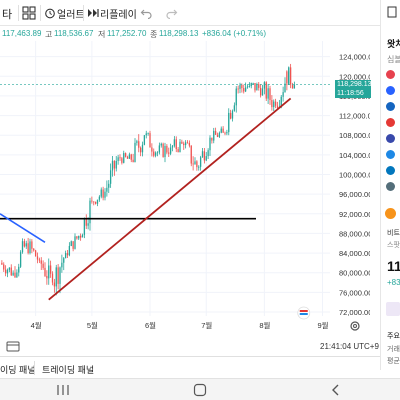  What do you see at coordinates (172, 13) in the screenshot?
I see `redo-icon` at bounding box center [172, 13].